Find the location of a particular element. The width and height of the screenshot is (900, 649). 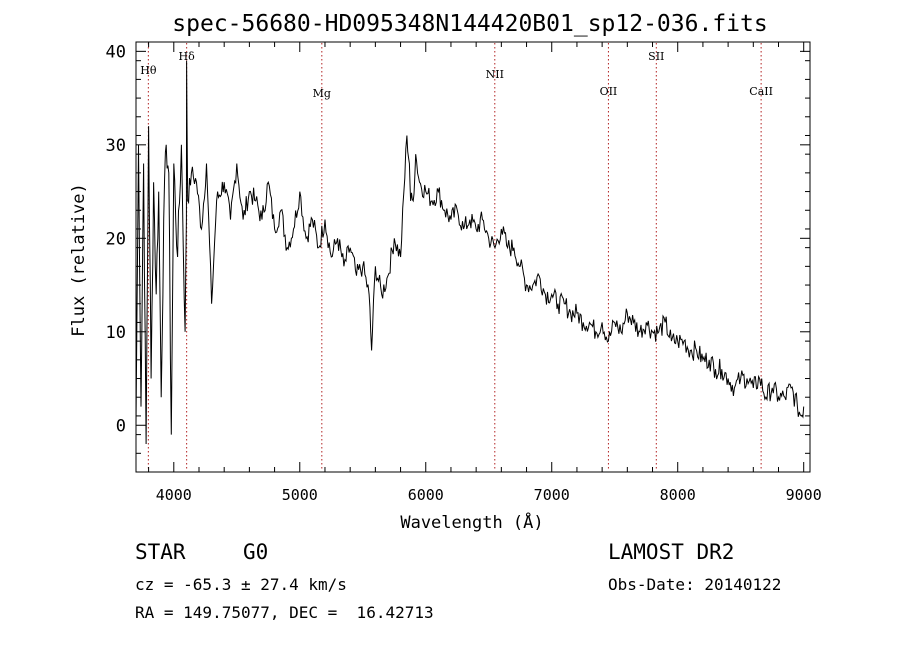

x-tick-label: 4000 is located at coordinates (174, 495).